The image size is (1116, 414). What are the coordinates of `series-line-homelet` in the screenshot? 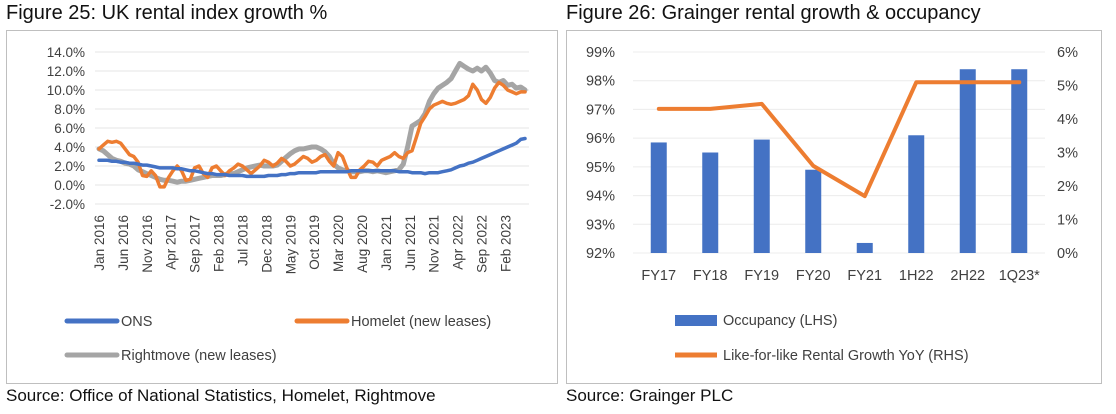 It's located at (312, 134).